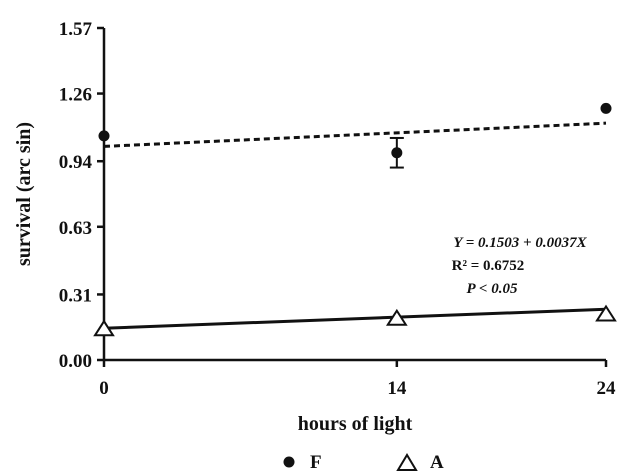  Describe the element at coordinates (289, 462) in the screenshot. I see `legend-marker-f` at that location.